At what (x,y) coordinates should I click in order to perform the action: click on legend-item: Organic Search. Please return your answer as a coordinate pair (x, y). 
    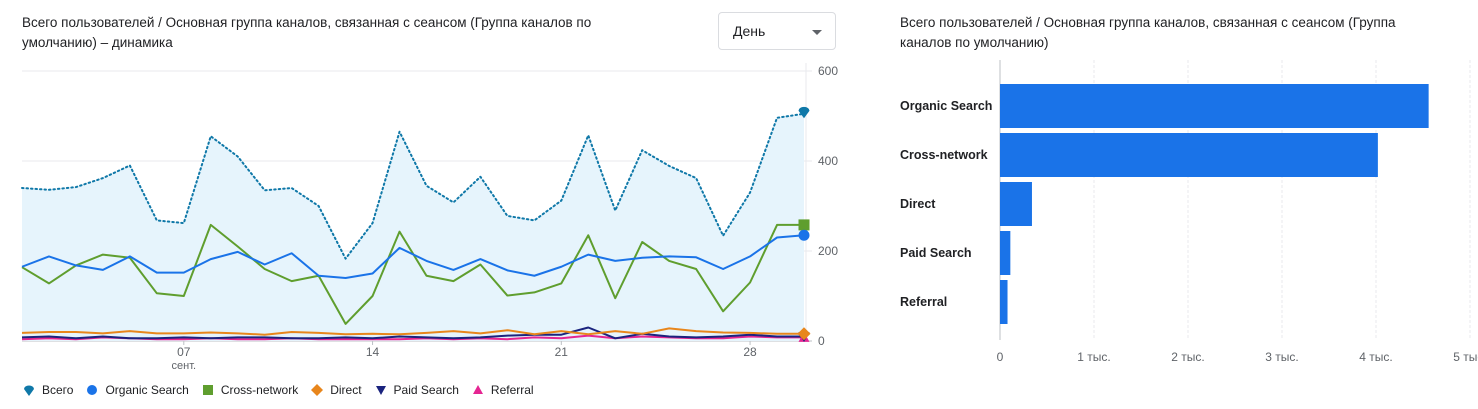
    Looking at the image, I should click on (137, 390).